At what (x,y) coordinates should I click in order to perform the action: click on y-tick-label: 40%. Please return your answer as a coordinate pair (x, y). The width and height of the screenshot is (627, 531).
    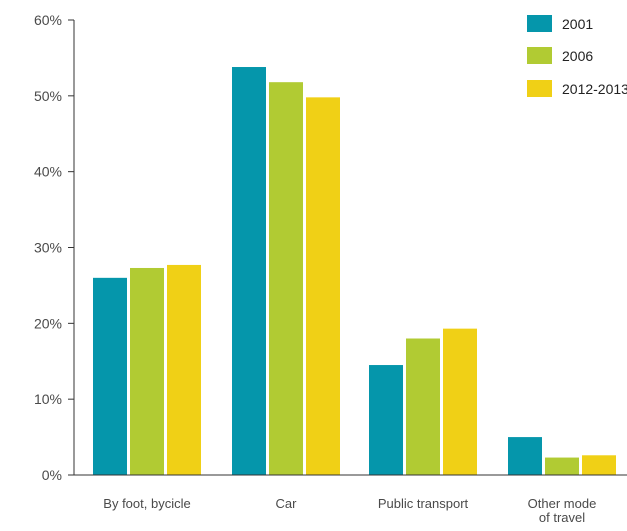
    Looking at the image, I should click on (48, 172).